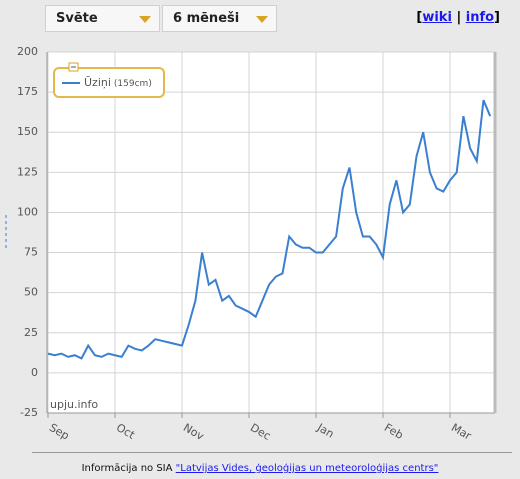 The image size is (520, 479). Describe the element at coordinates (393, 431) in the screenshot. I see `x-tick-label: Feb` at that location.